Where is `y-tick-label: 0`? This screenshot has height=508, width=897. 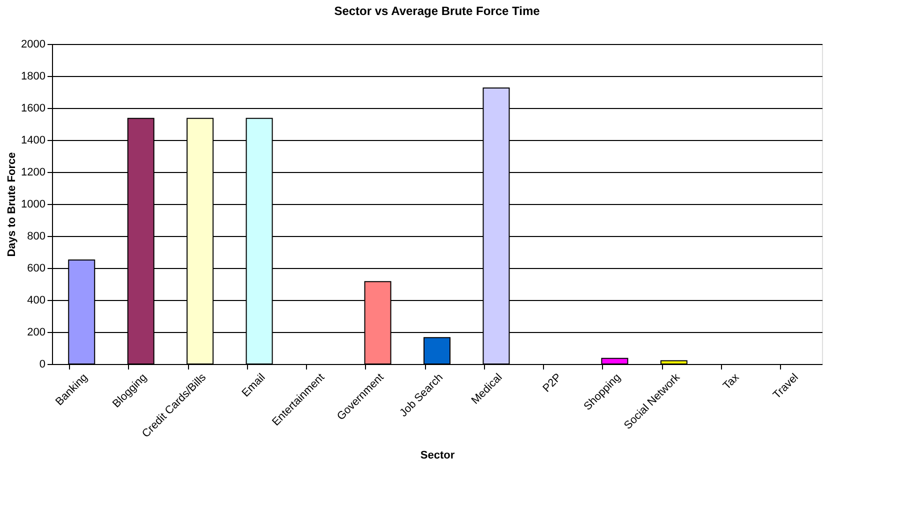 y-tick-label: 0 is located at coordinates (42, 364).